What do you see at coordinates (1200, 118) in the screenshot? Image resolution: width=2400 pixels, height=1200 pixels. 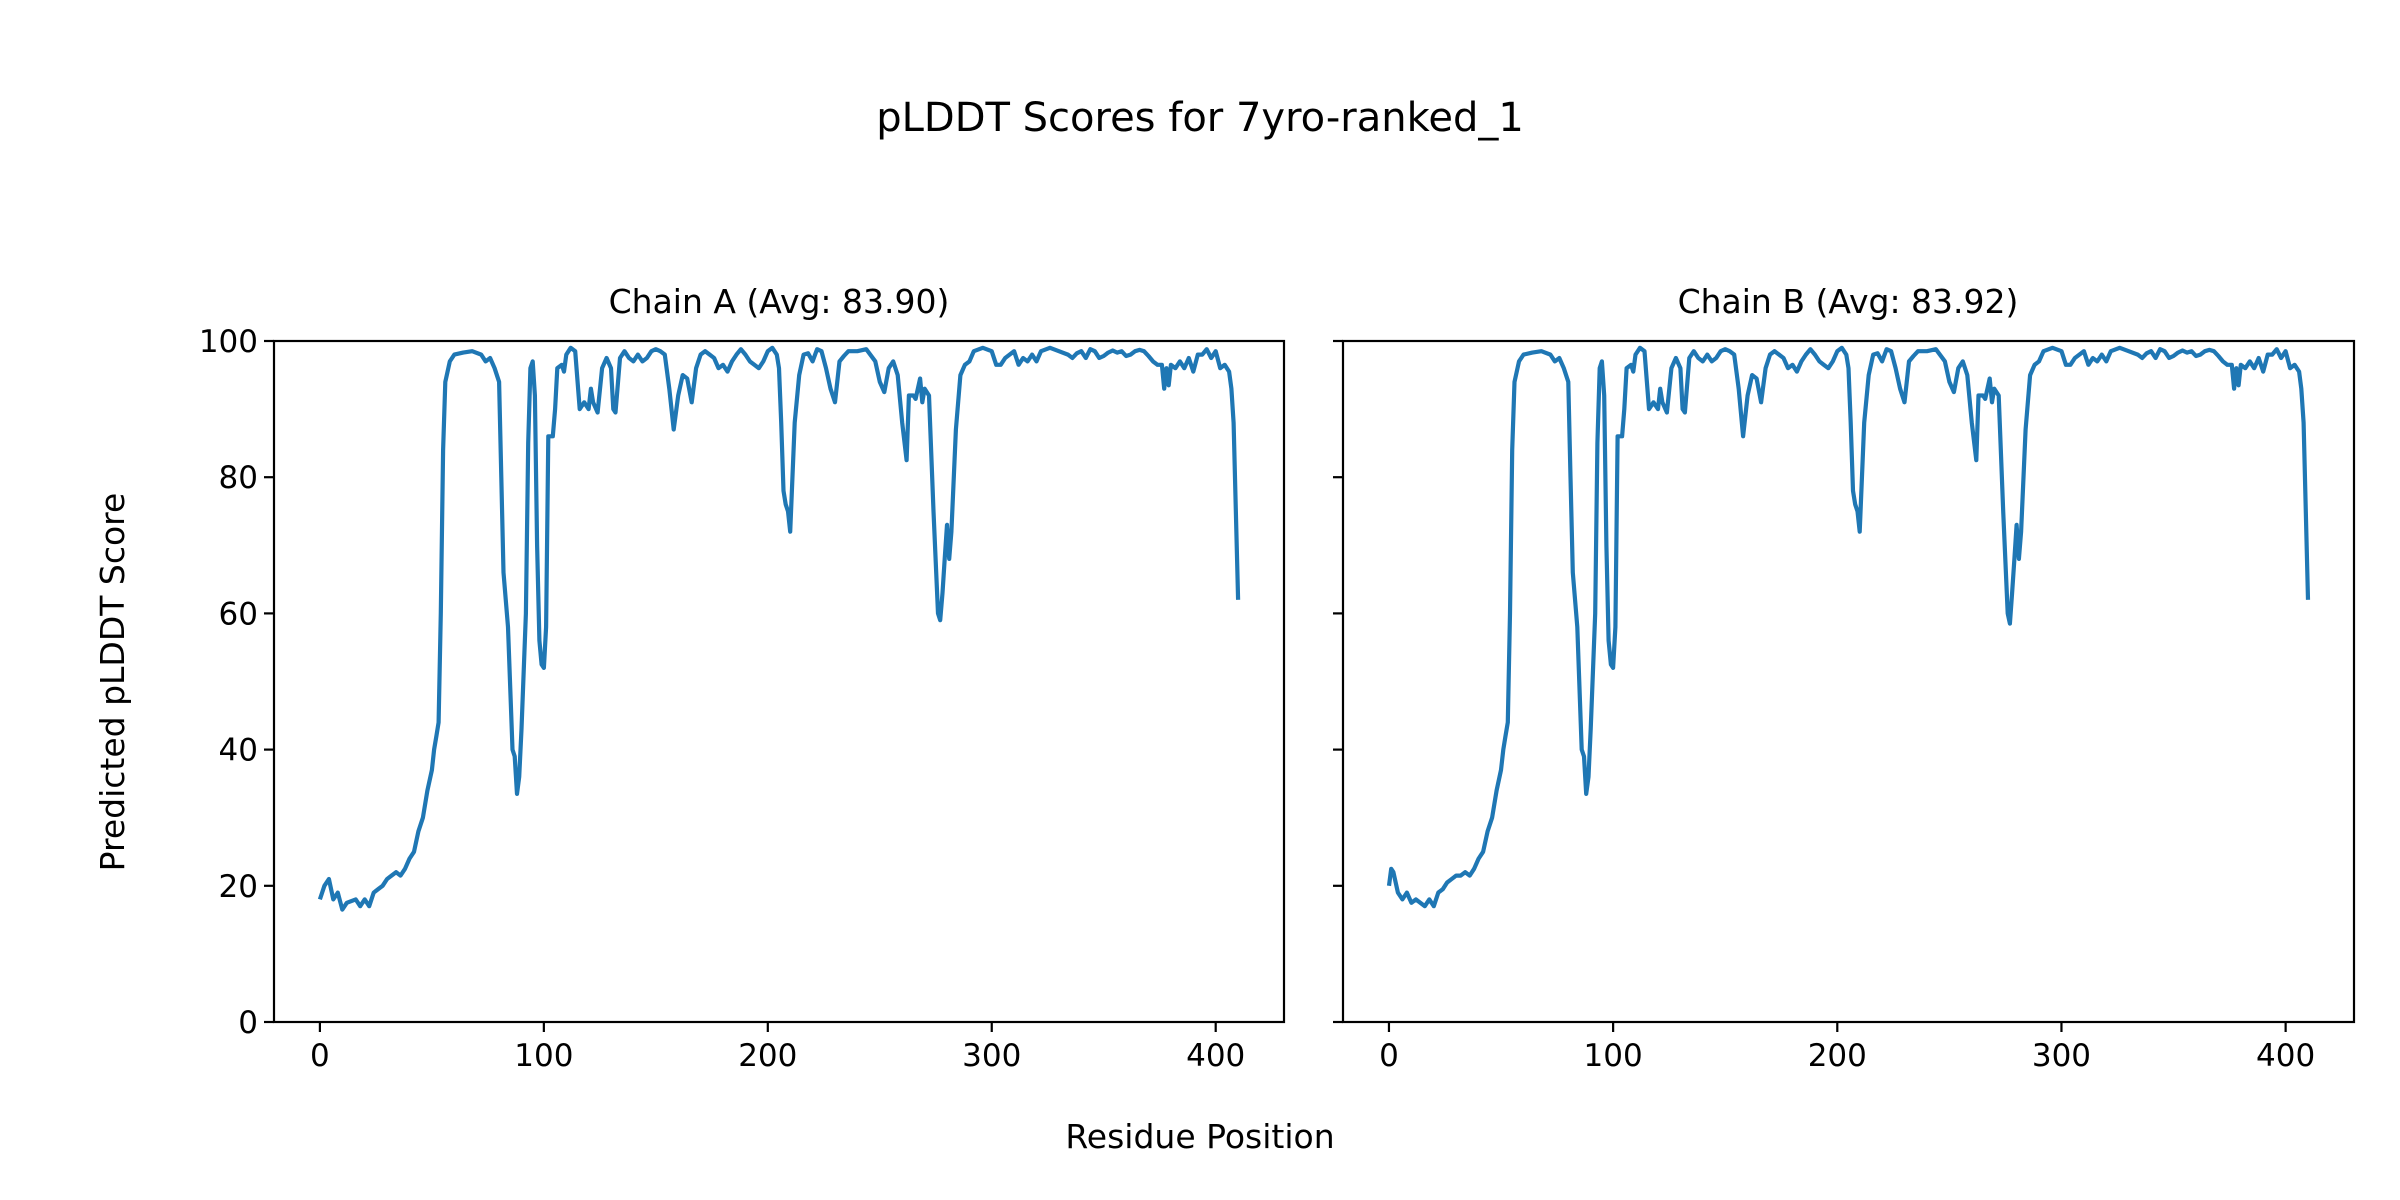 I see `figure-title: pLDDT Scores for 7yro-ranked_1` at bounding box center [1200, 118].